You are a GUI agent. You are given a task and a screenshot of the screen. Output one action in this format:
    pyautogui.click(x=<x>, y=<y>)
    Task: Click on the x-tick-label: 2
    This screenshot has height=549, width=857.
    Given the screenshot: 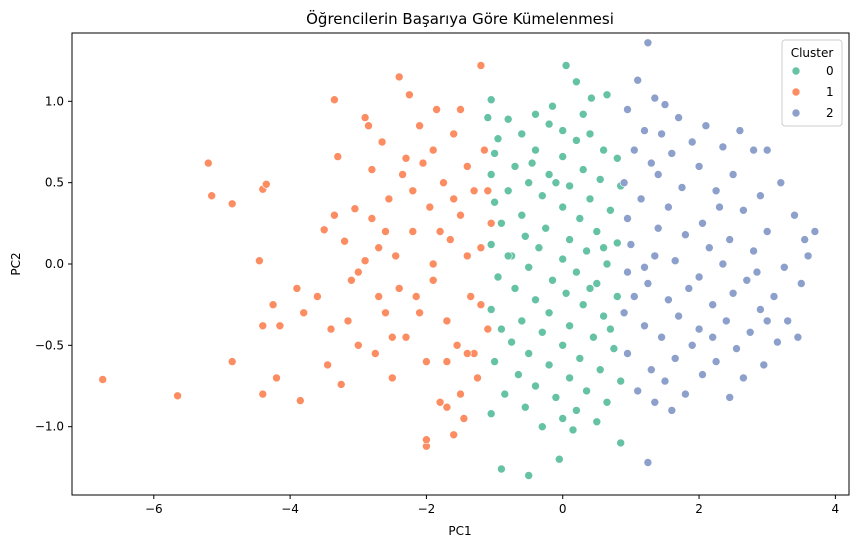 What is the action you would take?
    pyautogui.click(x=699, y=509)
    